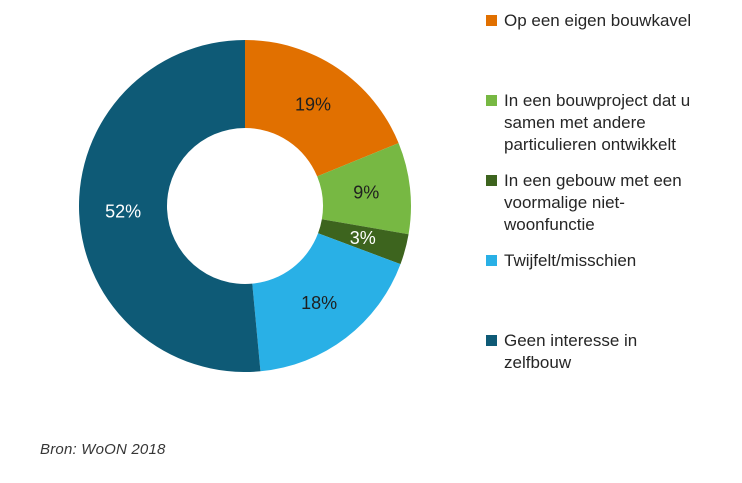 The width and height of the screenshot is (742, 483). What do you see at coordinates (313, 105) in the screenshot?
I see `slice-value-label: 19%` at bounding box center [313, 105].